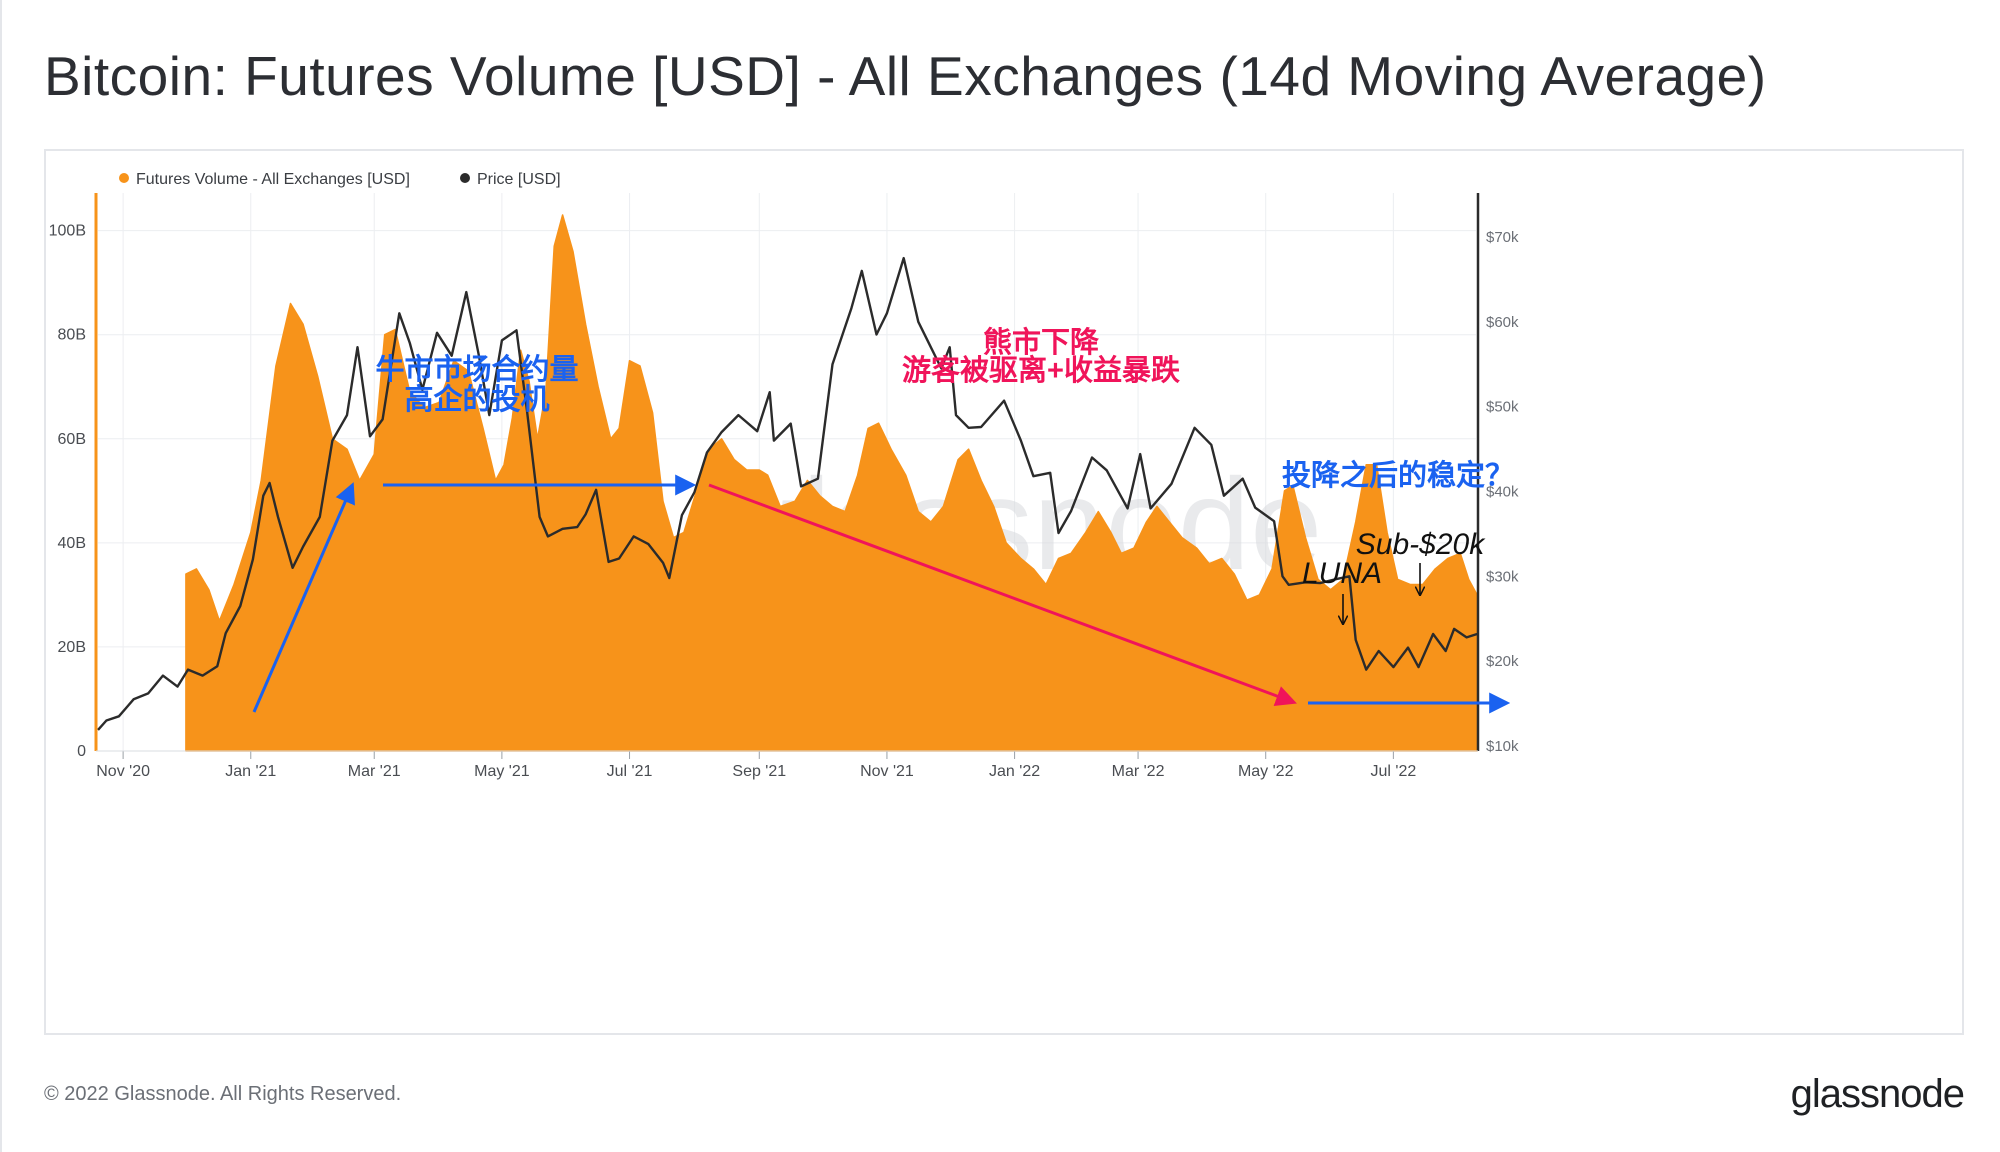 The image size is (2000, 1152). I want to click on legend-volume-swatch, so click(124, 178).